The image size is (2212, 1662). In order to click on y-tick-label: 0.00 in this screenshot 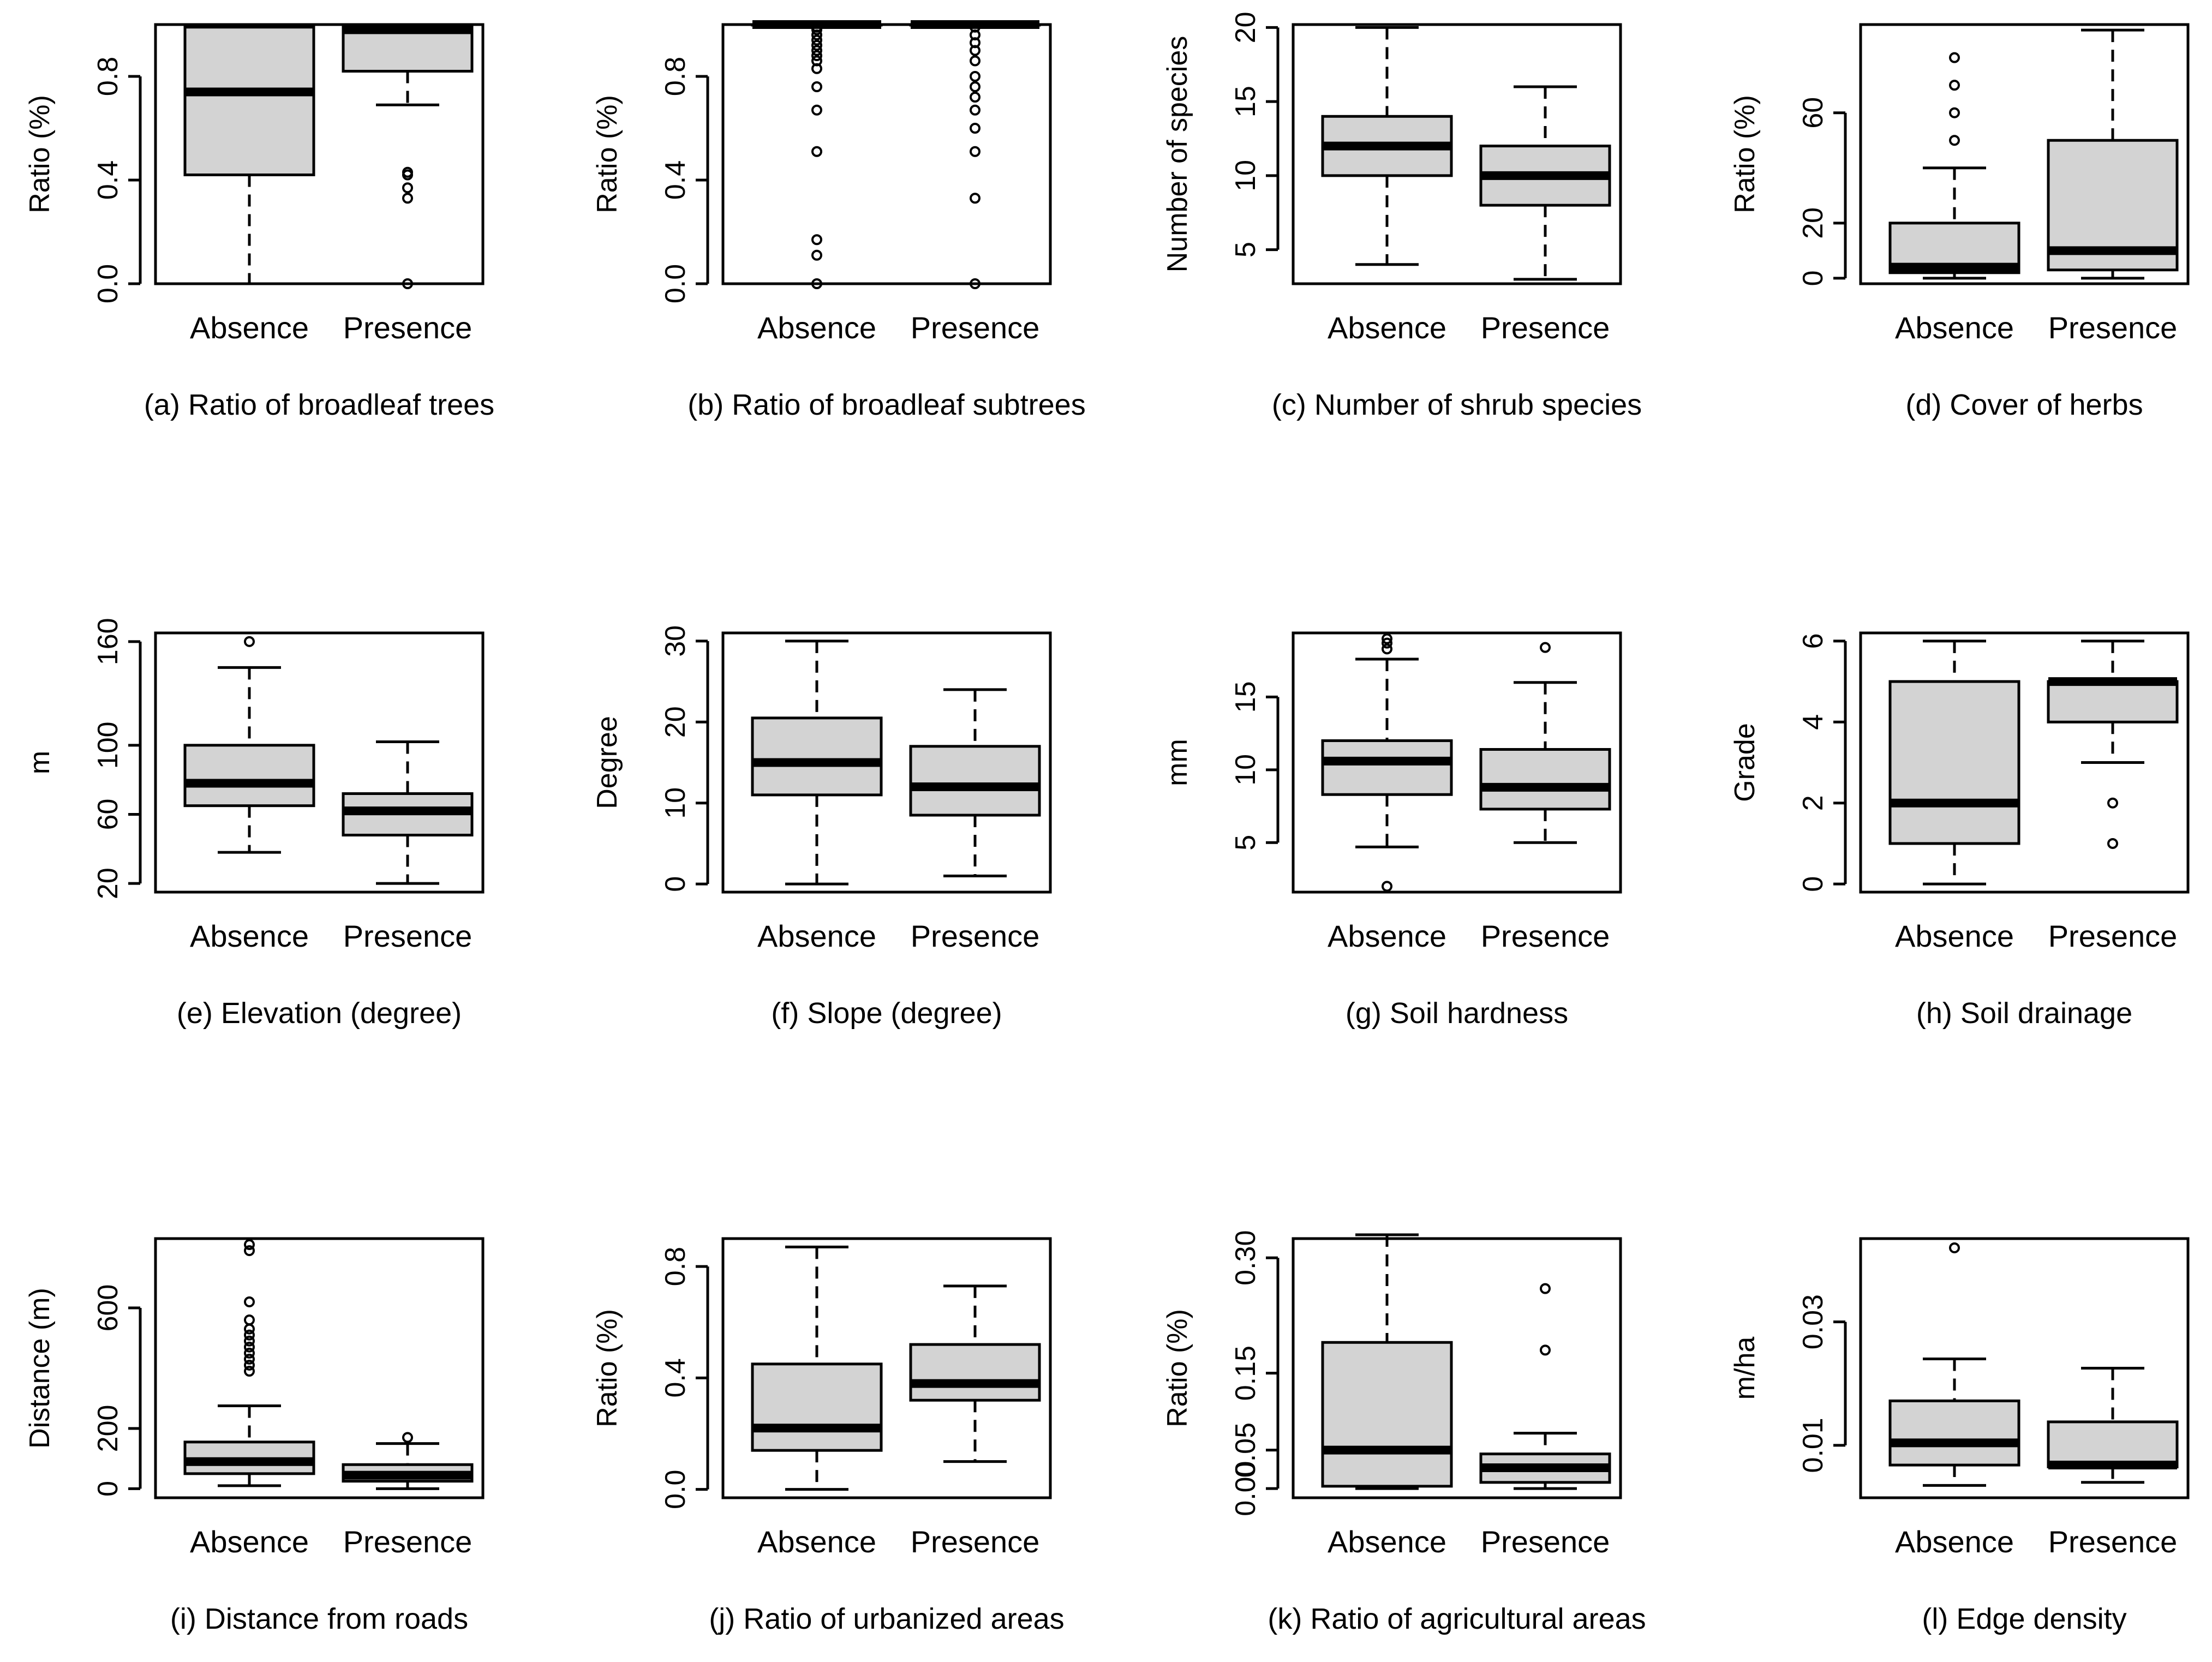, I will do `click(1246, 1488)`.